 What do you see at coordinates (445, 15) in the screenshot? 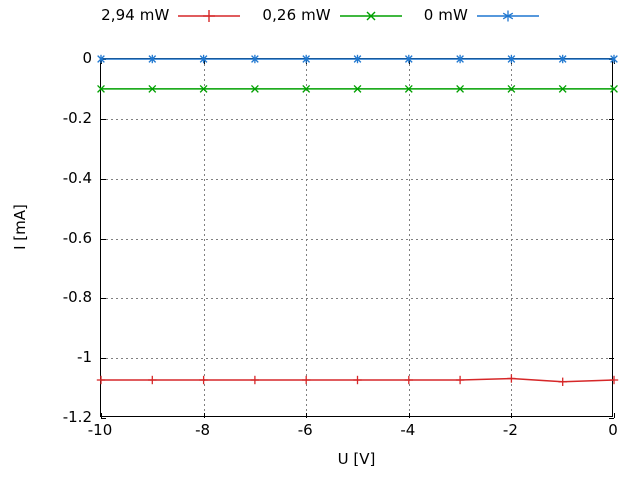
I see `legend-label-2: 0 mW` at bounding box center [445, 15].